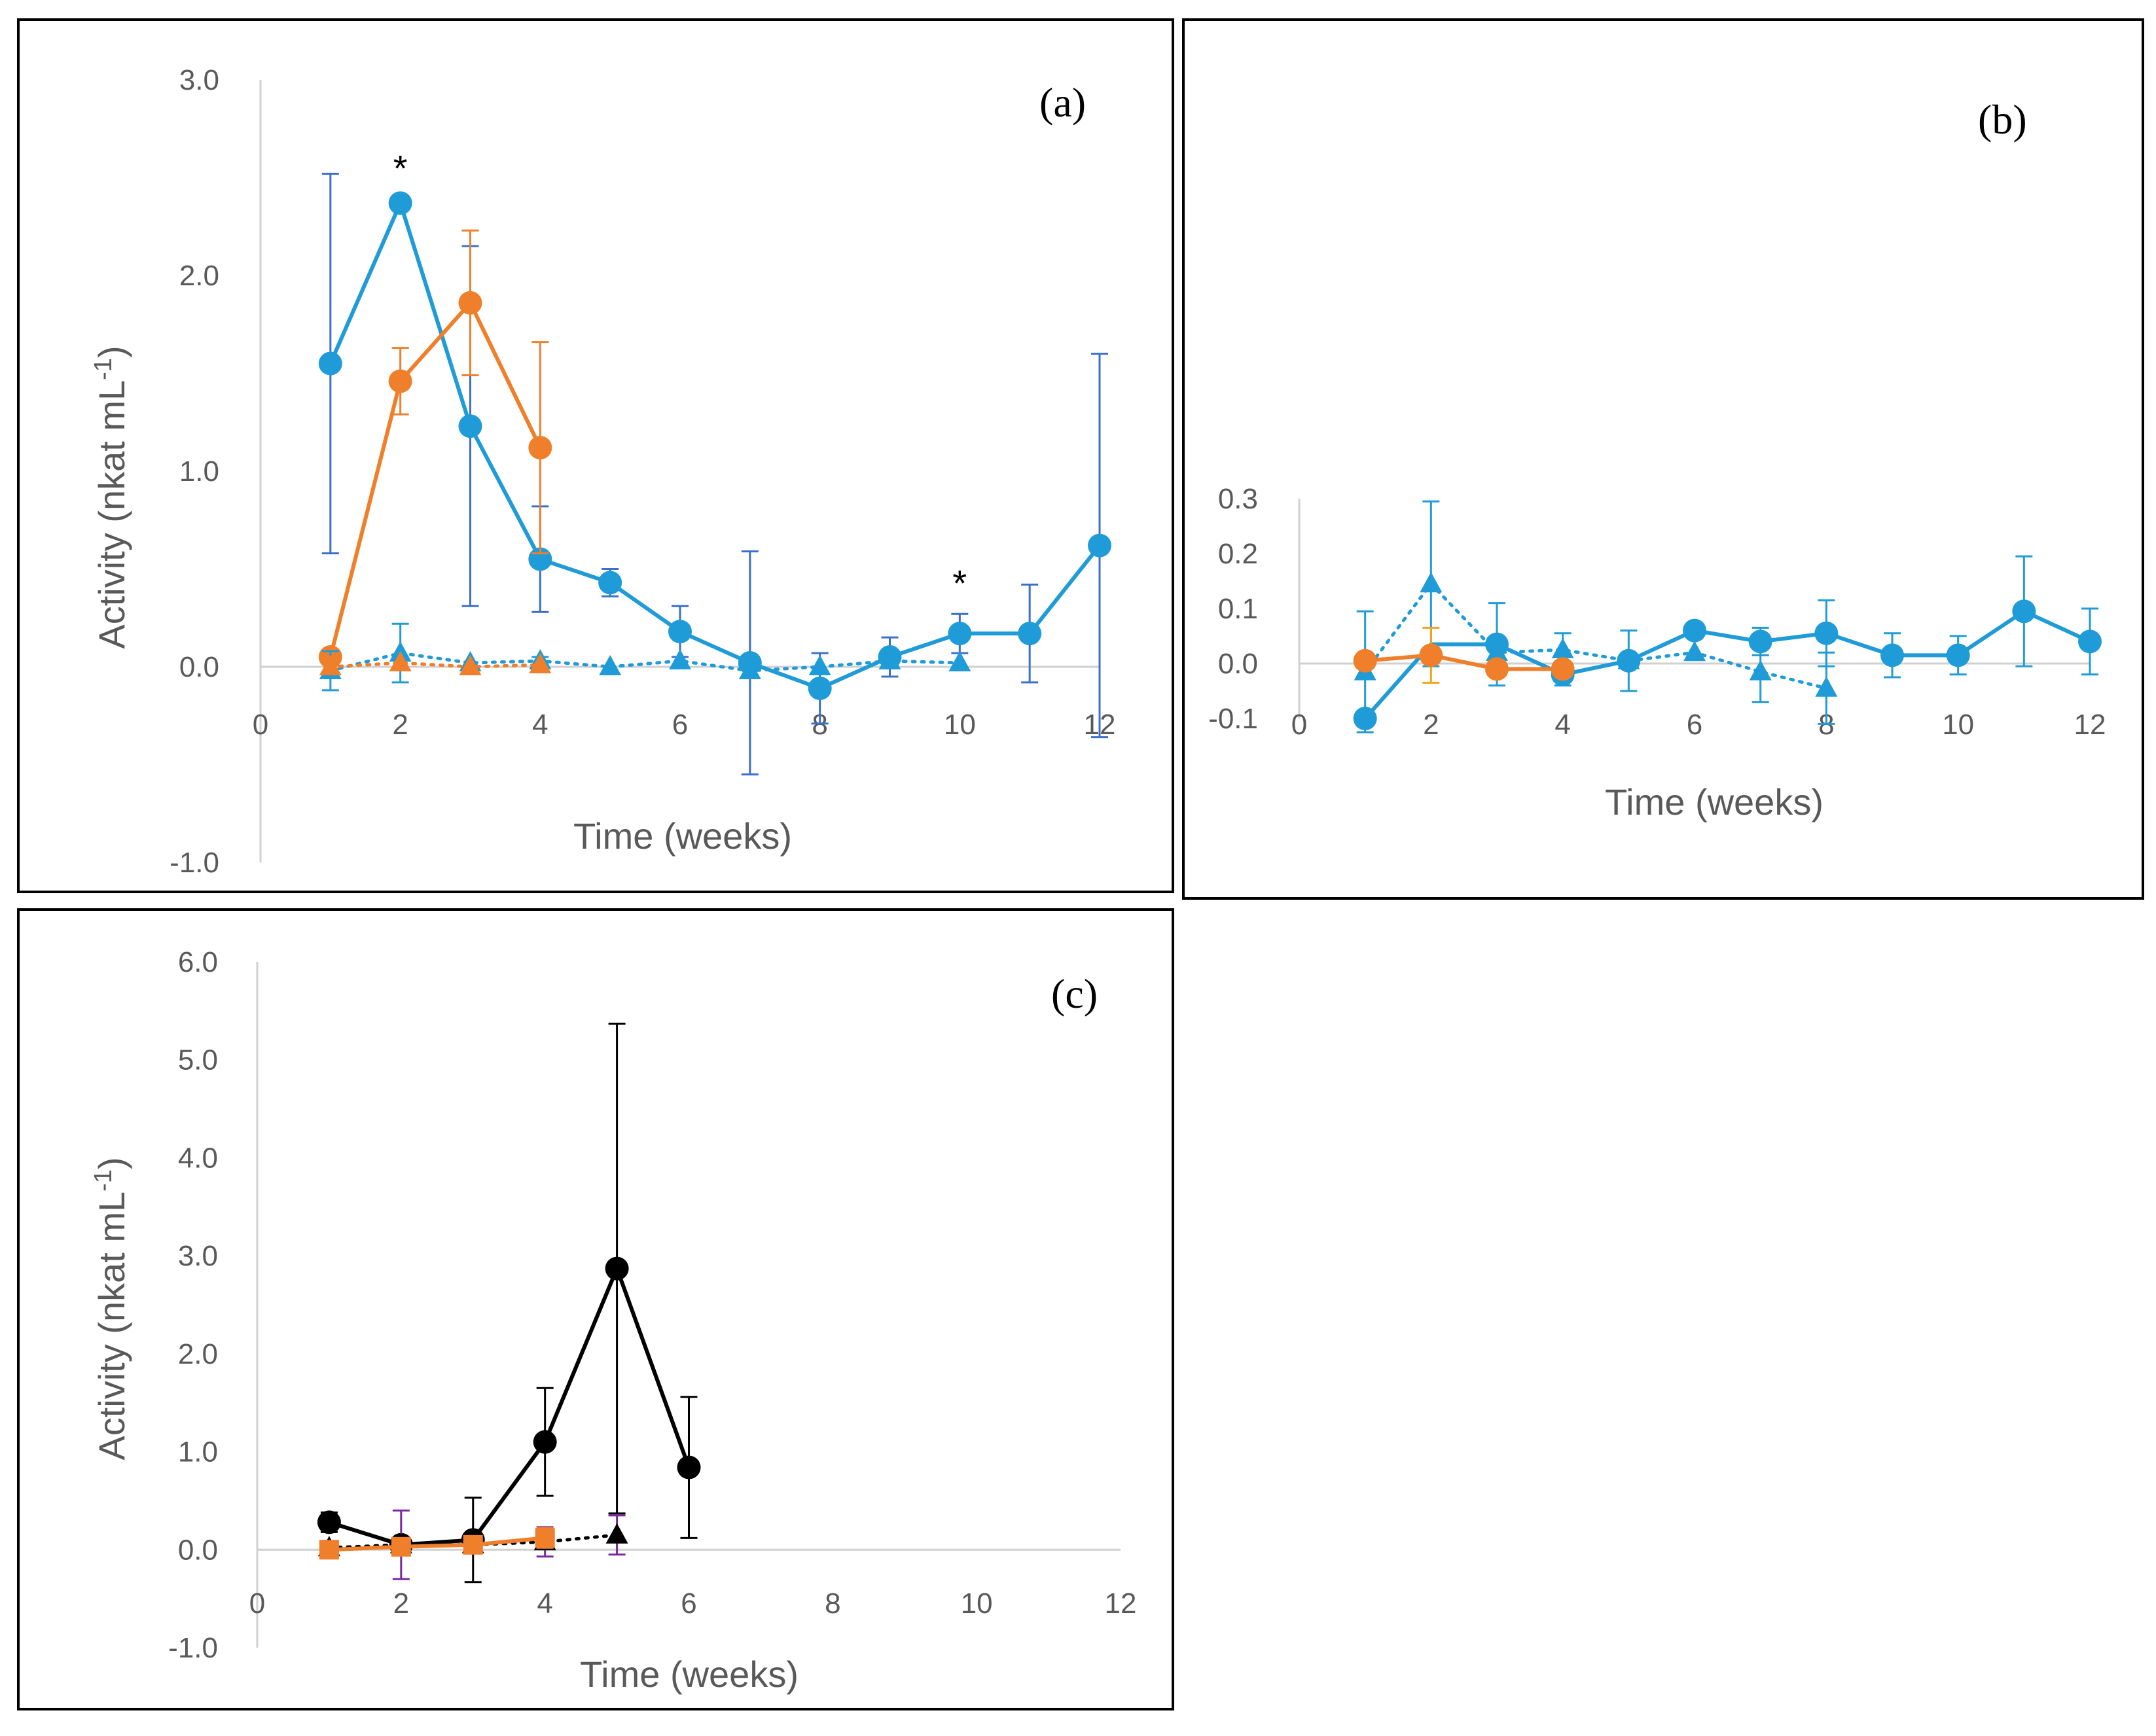  I want to click on panel-c-y-tick-label: 0.0, so click(198, 1550).